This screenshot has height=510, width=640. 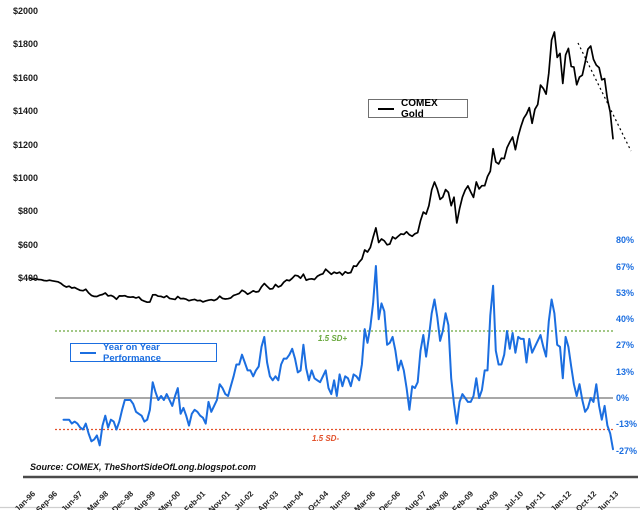 What do you see at coordinates (625, 345) in the screenshot?
I see `right-axis-tick-label: 27%` at bounding box center [625, 345].